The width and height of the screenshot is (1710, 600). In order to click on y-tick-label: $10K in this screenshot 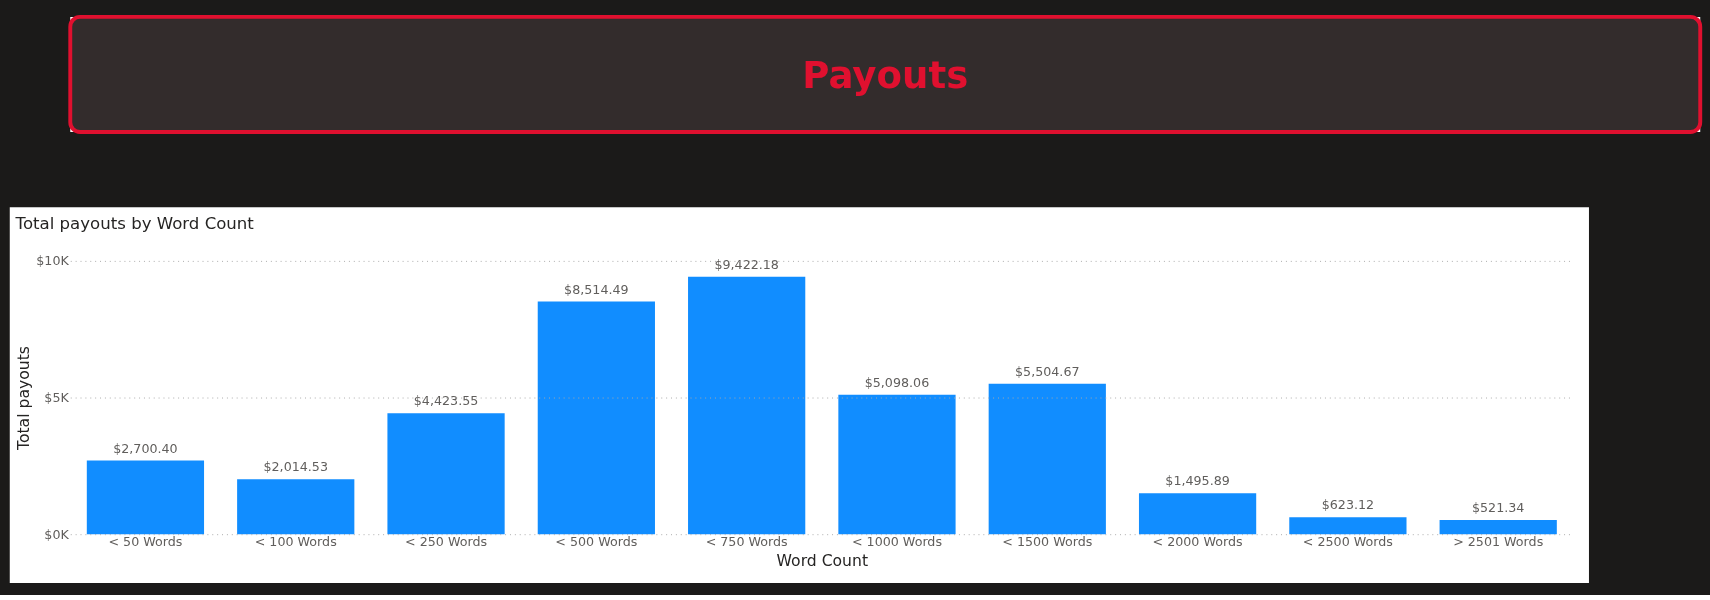, I will do `click(53, 261)`.